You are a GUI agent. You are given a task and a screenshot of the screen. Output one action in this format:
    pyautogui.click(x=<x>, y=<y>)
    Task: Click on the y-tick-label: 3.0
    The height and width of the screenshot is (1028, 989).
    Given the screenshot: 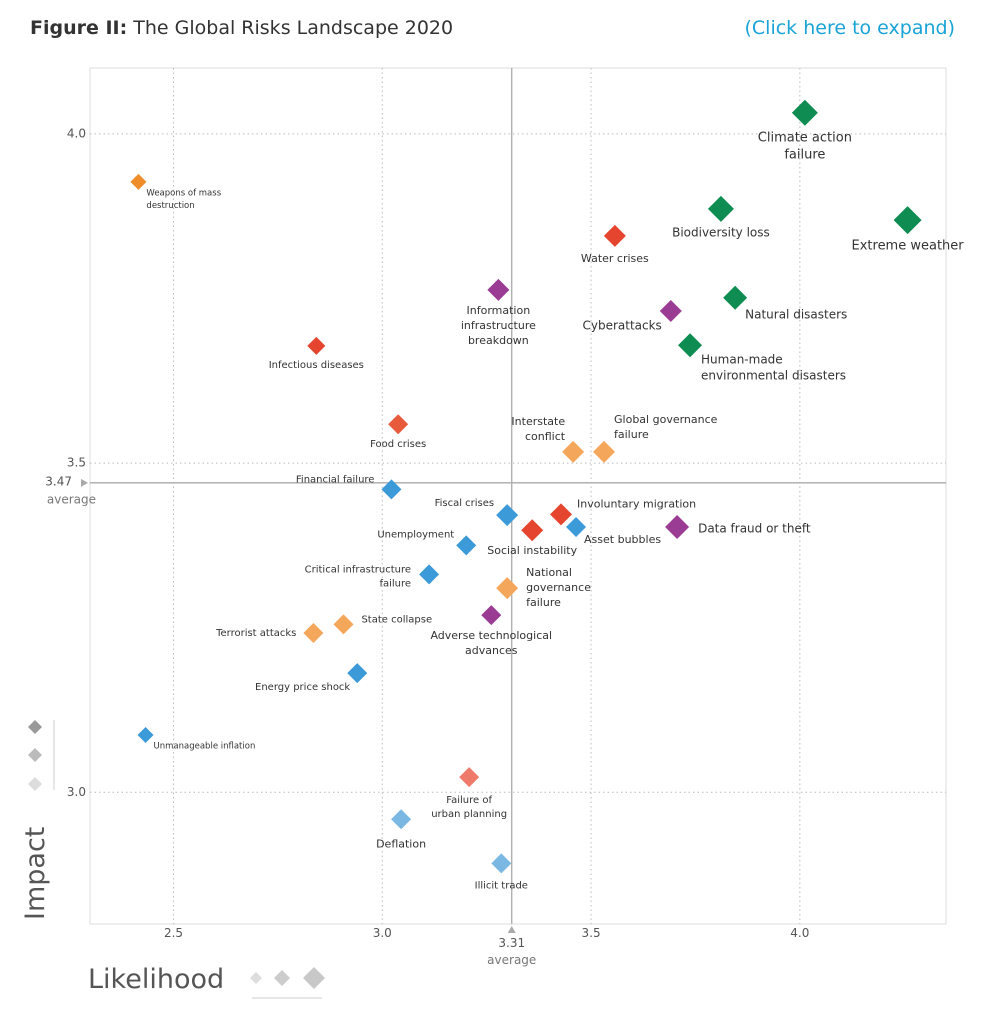 What is the action you would take?
    pyautogui.click(x=76, y=792)
    